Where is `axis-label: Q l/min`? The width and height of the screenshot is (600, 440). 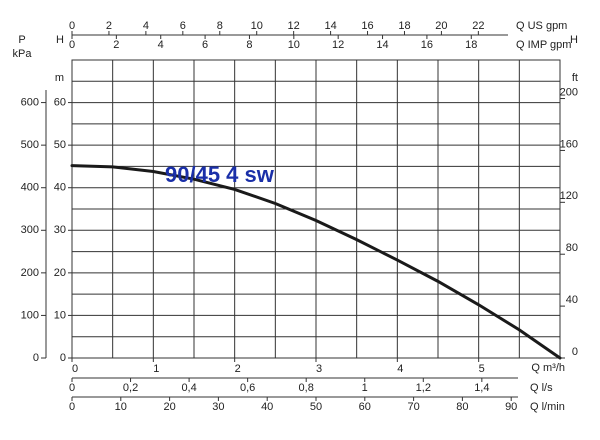
axis-label: Q l/min is located at coordinates (547, 407).